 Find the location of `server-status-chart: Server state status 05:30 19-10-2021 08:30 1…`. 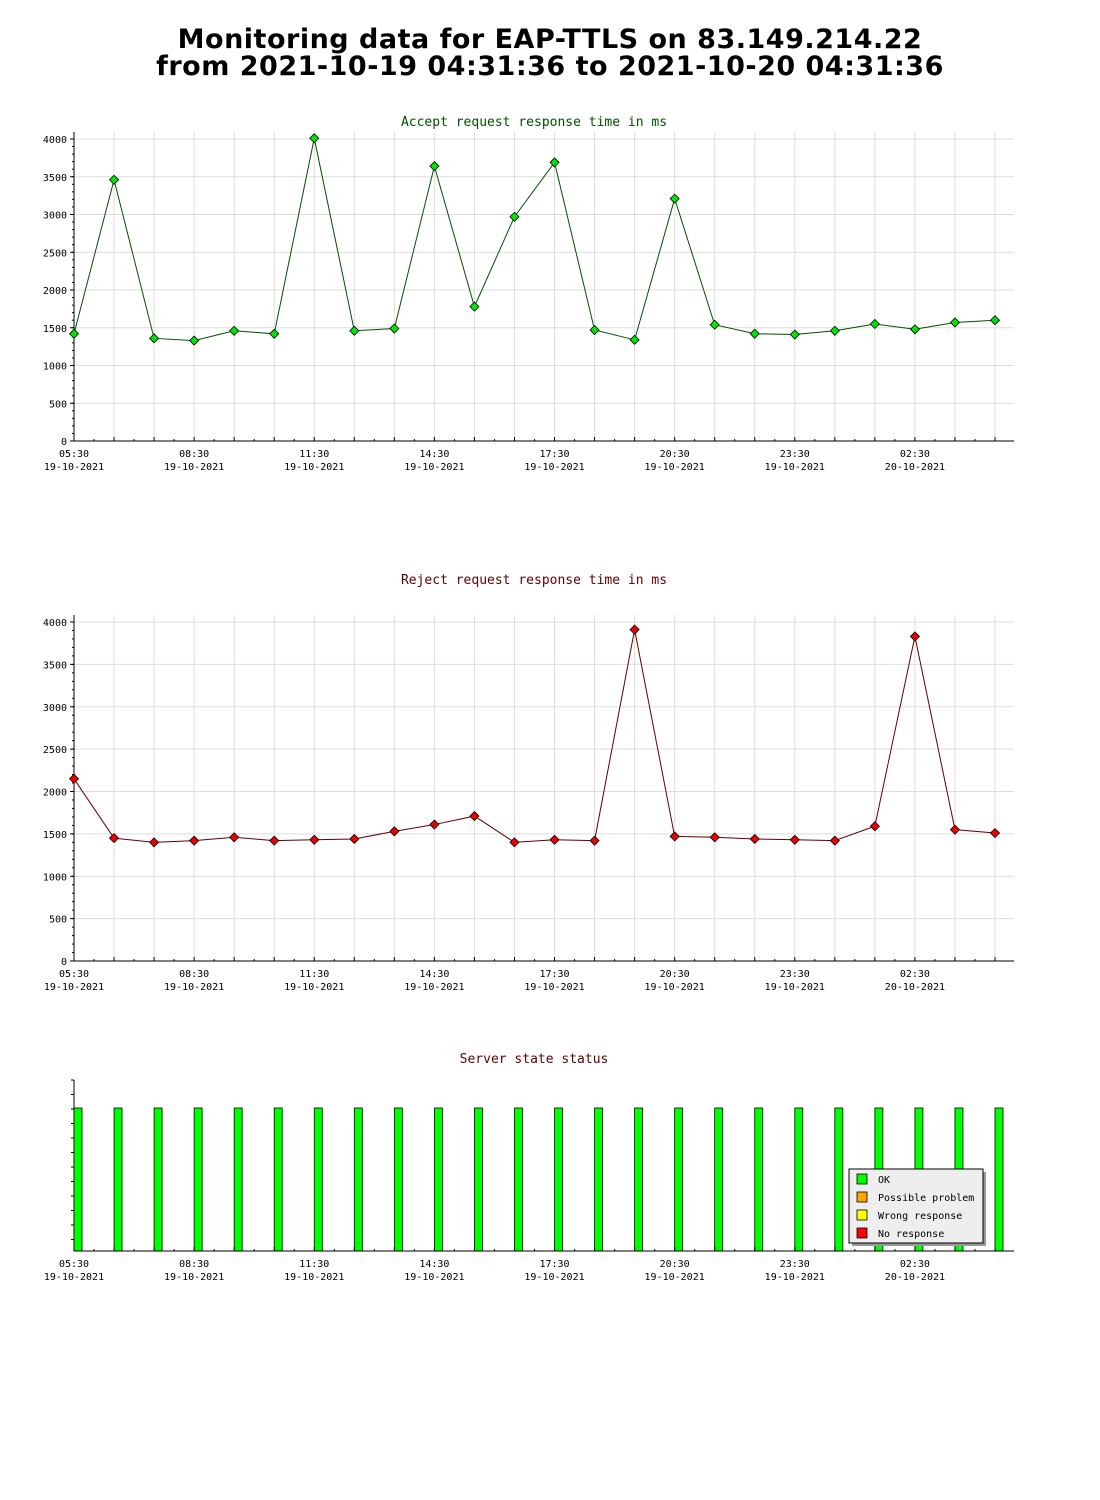

server-status-chart: Server state status 05:30 19-10-2021 08:30 1… is located at coordinates (529, 1167).